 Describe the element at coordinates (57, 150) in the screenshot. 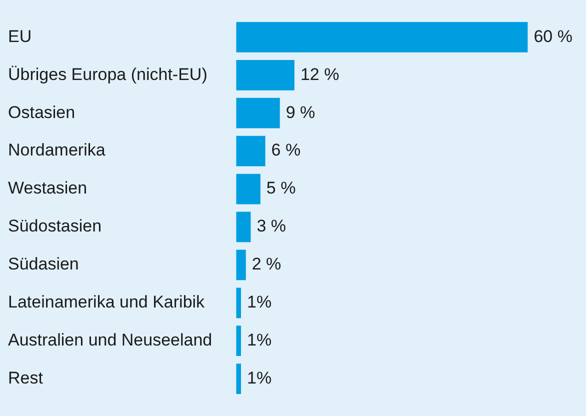

I see `y-tick-label: Nordamerika` at that location.